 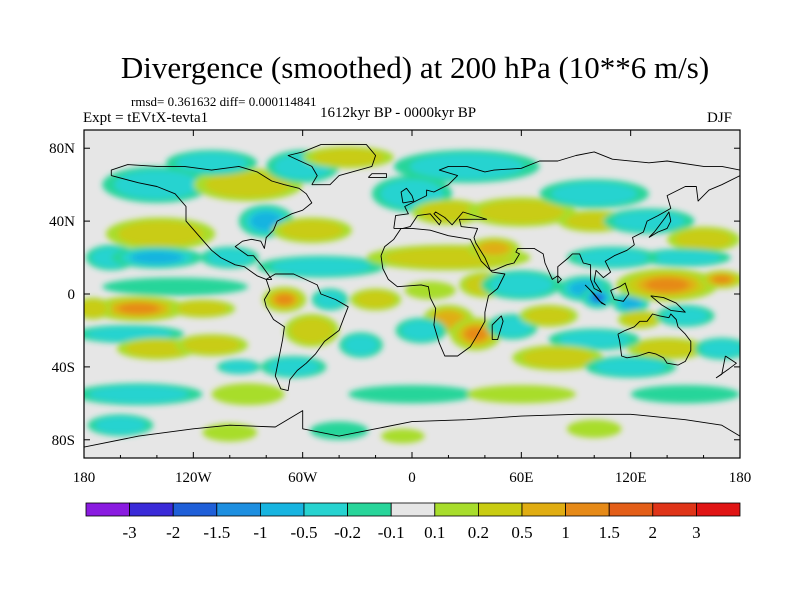 I want to click on y-tick-label: 80N, so click(x=62, y=149).